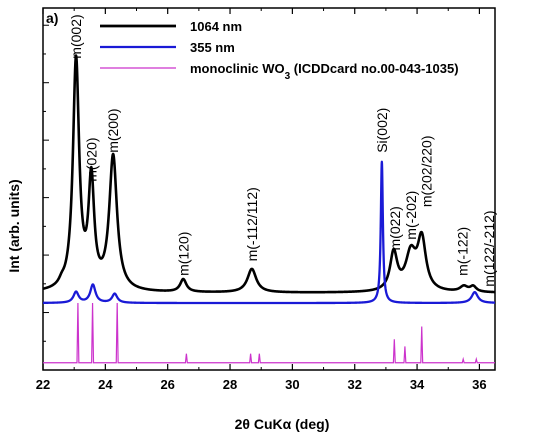 The image size is (550, 440). What do you see at coordinates (52, 18) in the screenshot?
I see `panel-label: a)` at bounding box center [52, 18].